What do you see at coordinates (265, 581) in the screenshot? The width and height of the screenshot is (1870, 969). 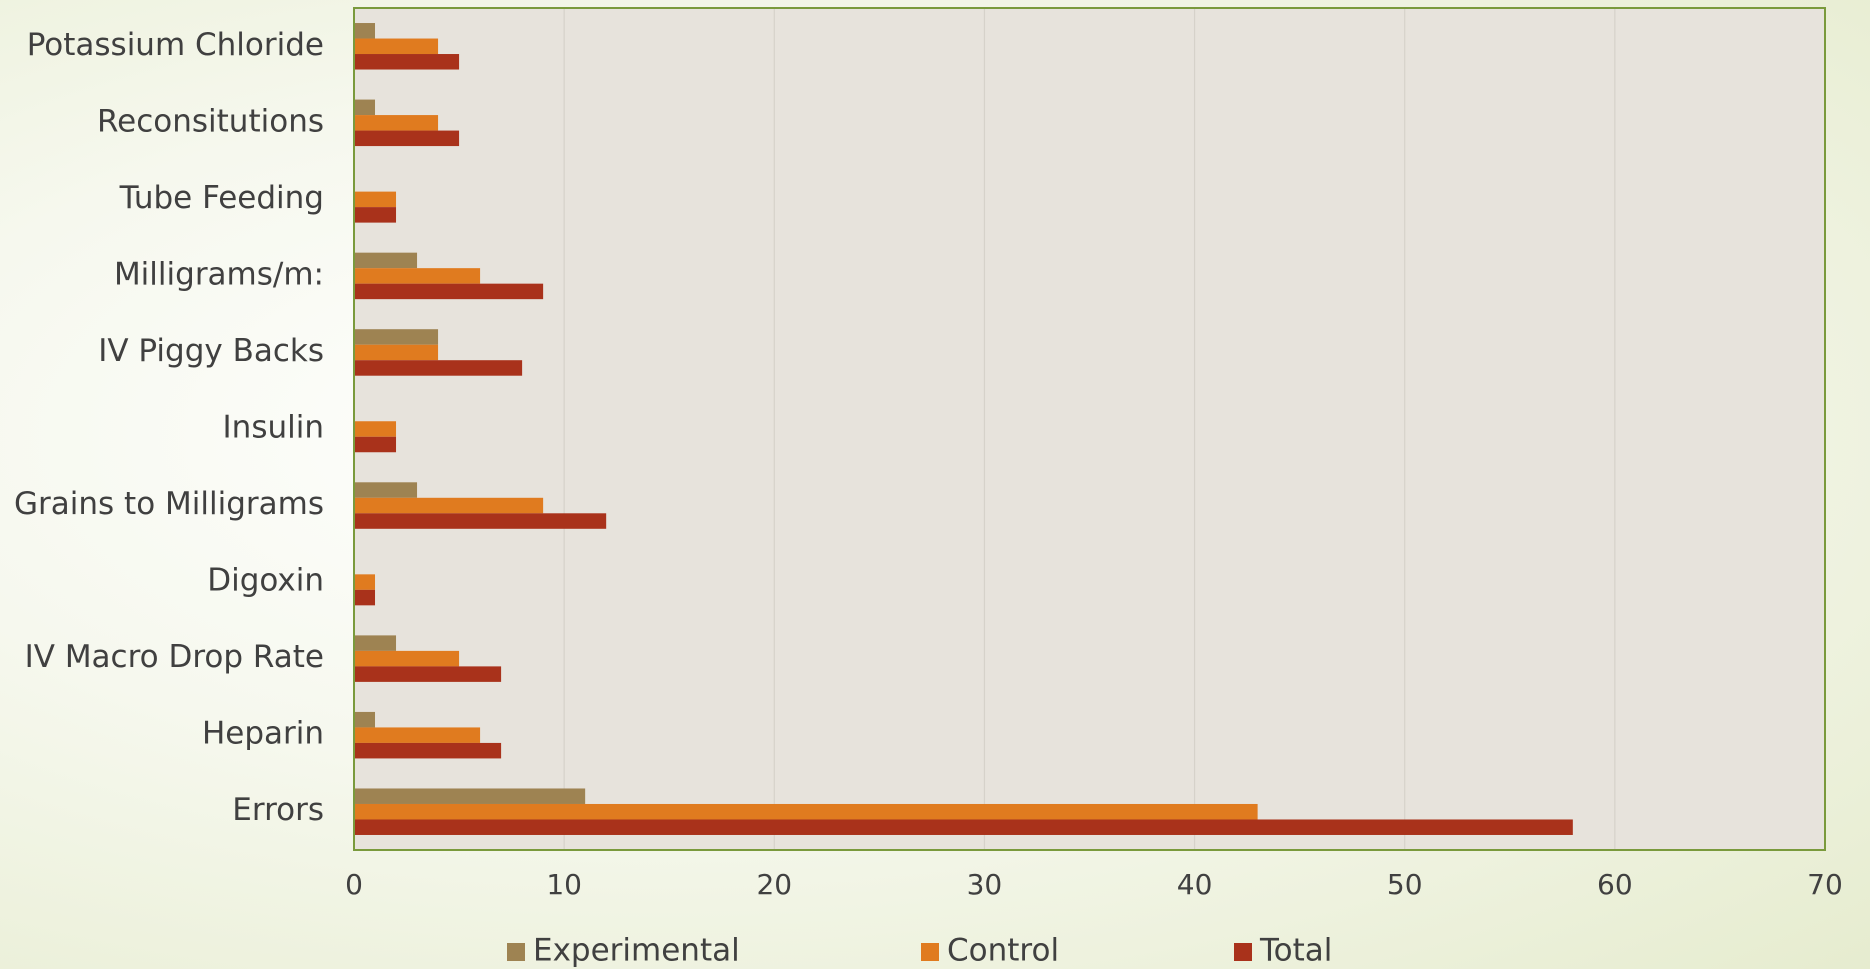 I see `category-label: Digoxin` at bounding box center [265, 581].